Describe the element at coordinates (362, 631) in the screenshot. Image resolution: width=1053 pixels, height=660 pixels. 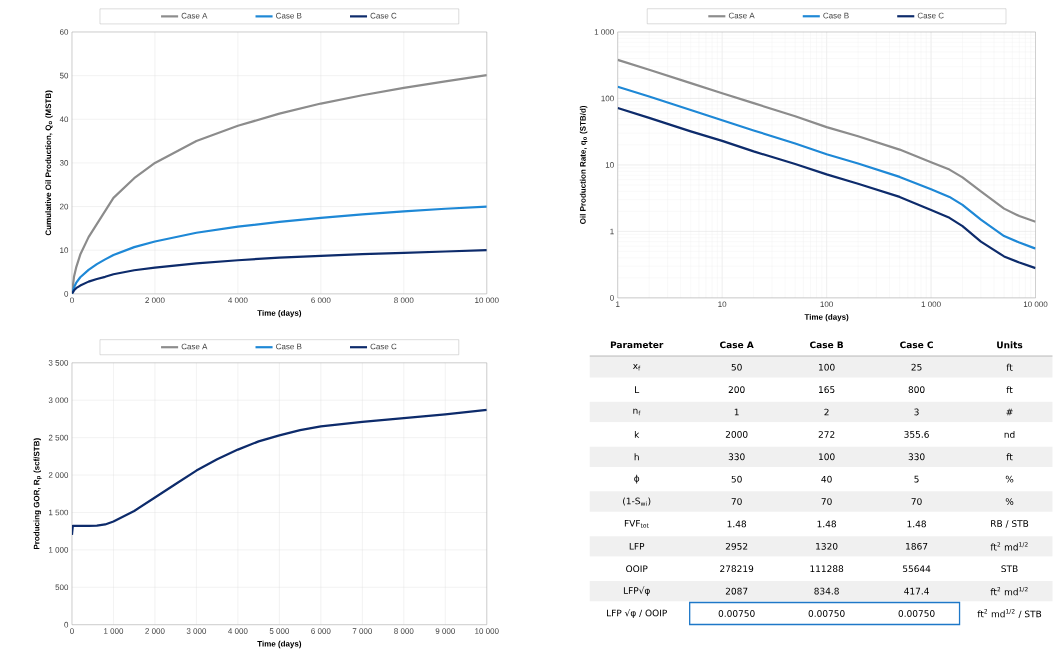
I see `x-tick-label: 7 000` at that location.